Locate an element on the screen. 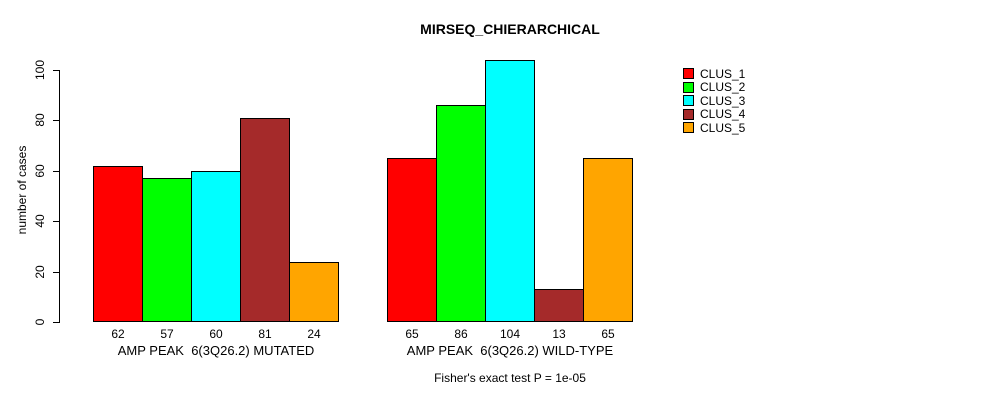 The height and width of the screenshot is (400, 990). legend-item: CLUS_5 is located at coordinates (714, 127).